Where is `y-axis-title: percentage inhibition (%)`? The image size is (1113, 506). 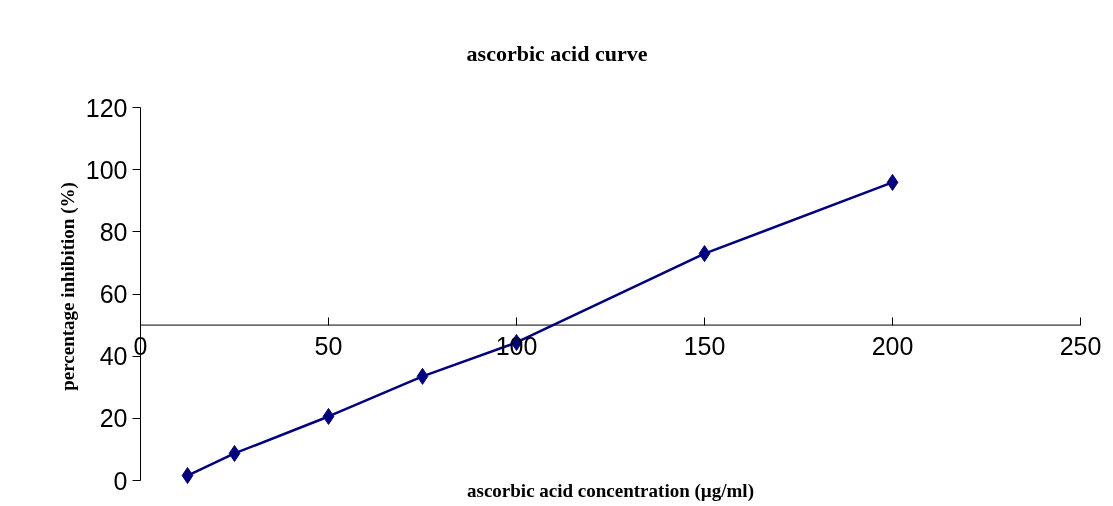 y-axis-title: percentage inhibition (%) is located at coordinates (67, 286).